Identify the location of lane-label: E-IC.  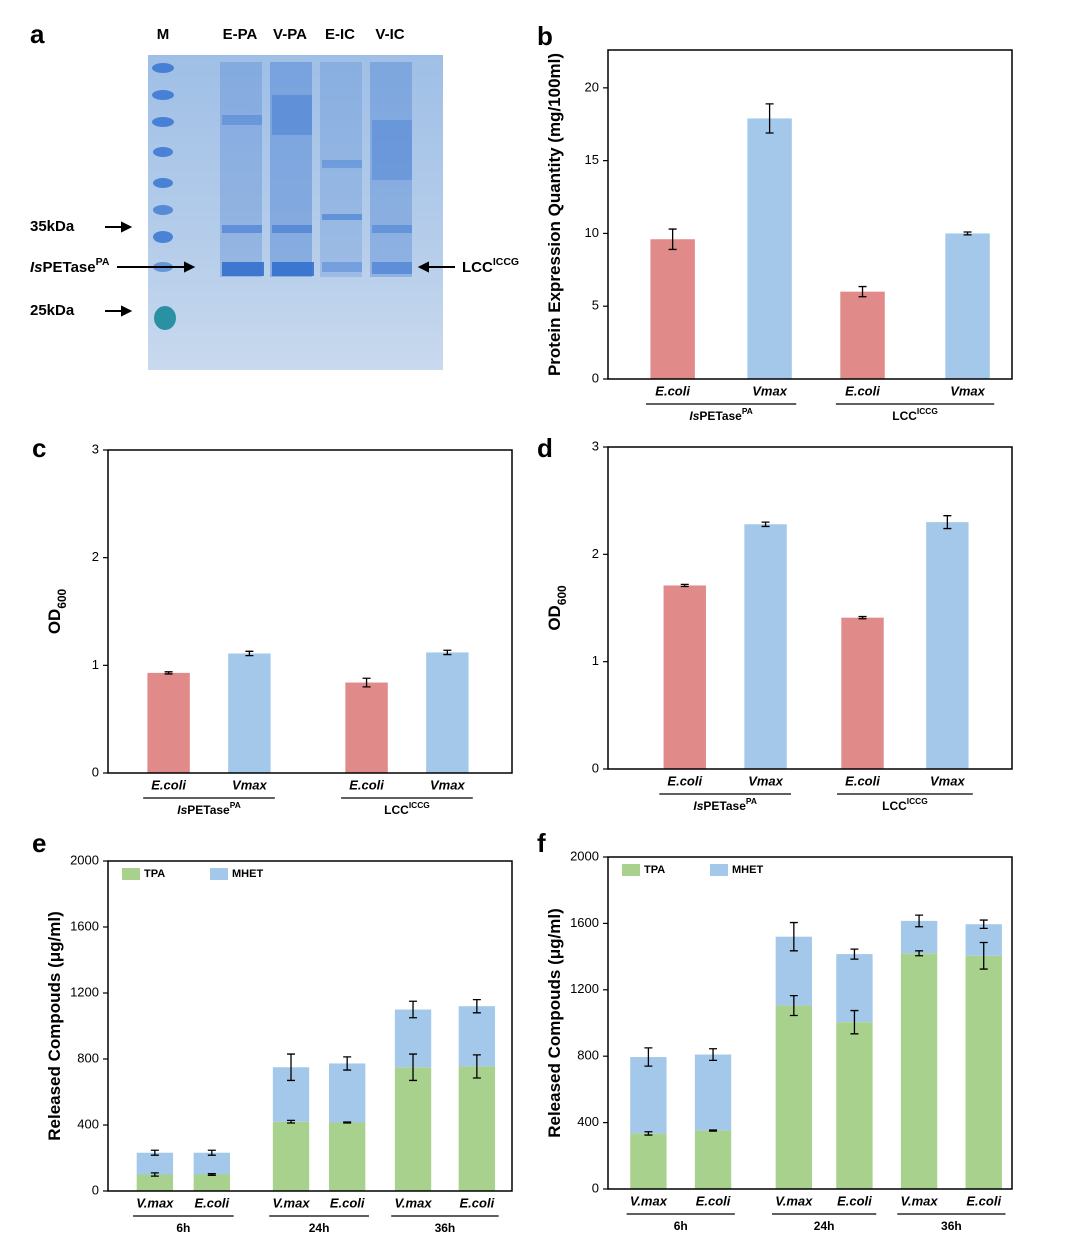
(340, 34).